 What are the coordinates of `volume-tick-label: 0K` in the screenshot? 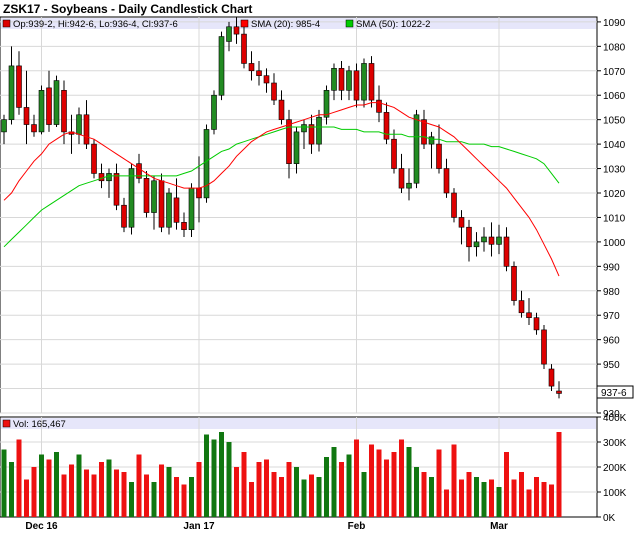 It's located at (609, 518).